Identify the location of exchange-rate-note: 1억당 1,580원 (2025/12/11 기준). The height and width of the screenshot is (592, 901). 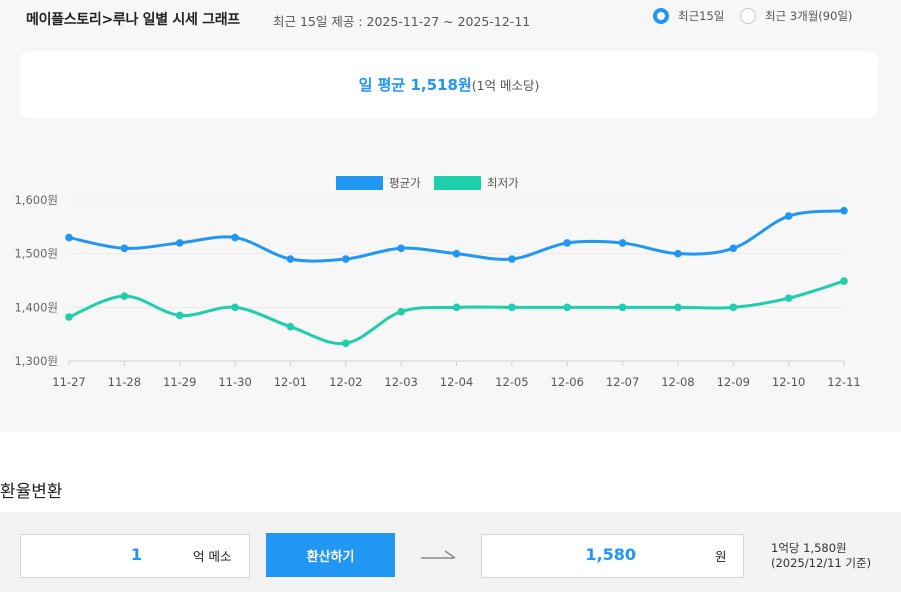
(821, 556).